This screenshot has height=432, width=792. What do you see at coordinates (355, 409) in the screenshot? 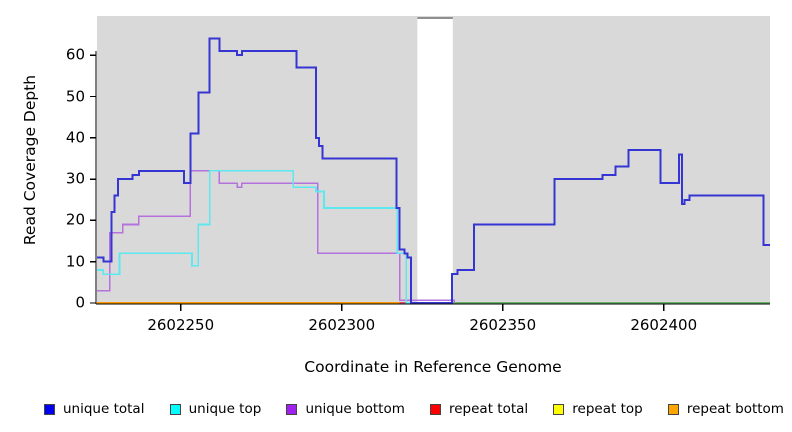
I see `legend-label: unique bottom` at bounding box center [355, 409].